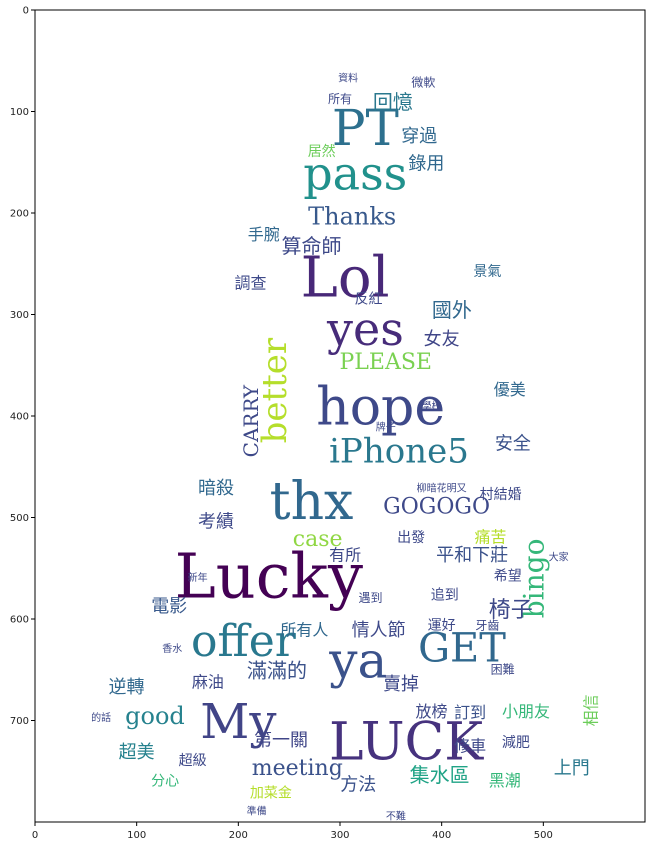  What do you see at coordinates (127, 687) in the screenshot?
I see `word-33: 逆轉` at bounding box center [127, 687].